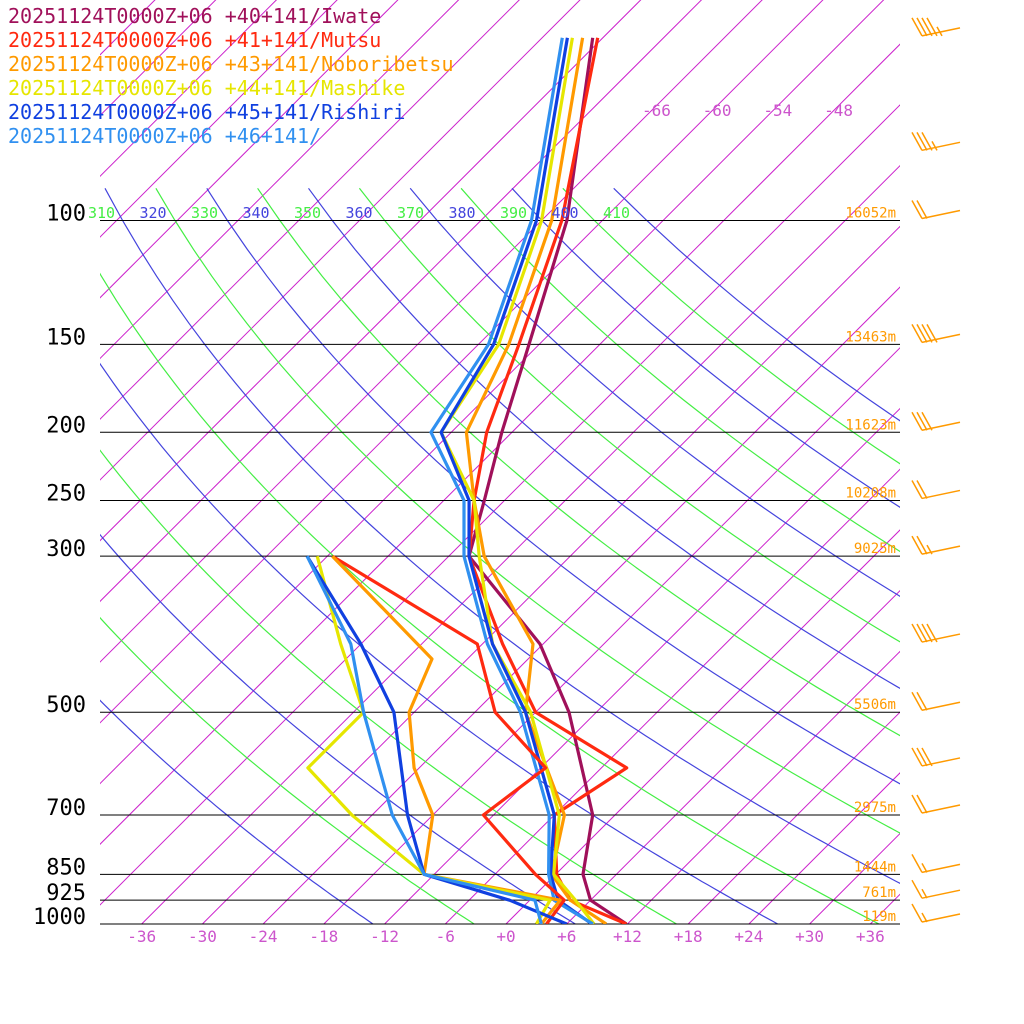 The image size is (1024, 1024). What do you see at coordinates (870, 425) in the screenshot?
I see `height-label: 11623m` at bounding box center [870, 425].